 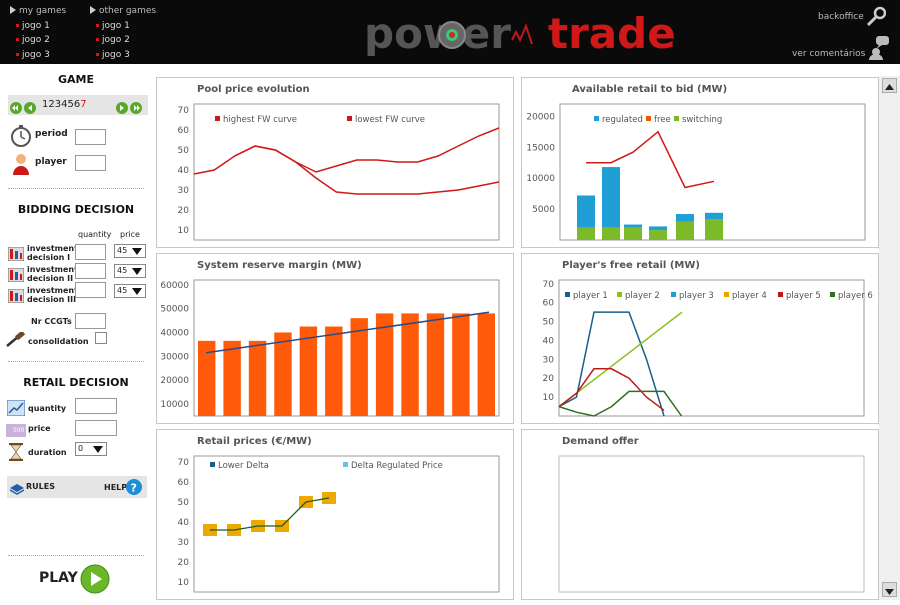 What do you see at coordinates (64, 104) in the screenshot?
I see `round-link: 4` at bounding box center [64, 104].